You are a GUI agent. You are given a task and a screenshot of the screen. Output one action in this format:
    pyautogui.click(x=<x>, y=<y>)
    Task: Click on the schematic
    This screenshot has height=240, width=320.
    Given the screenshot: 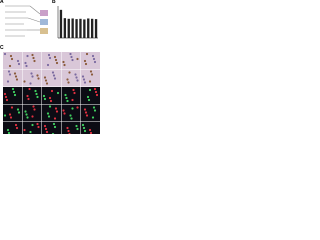 What is the action you would take?
    pyautogui.click(x=23, y=21)
    